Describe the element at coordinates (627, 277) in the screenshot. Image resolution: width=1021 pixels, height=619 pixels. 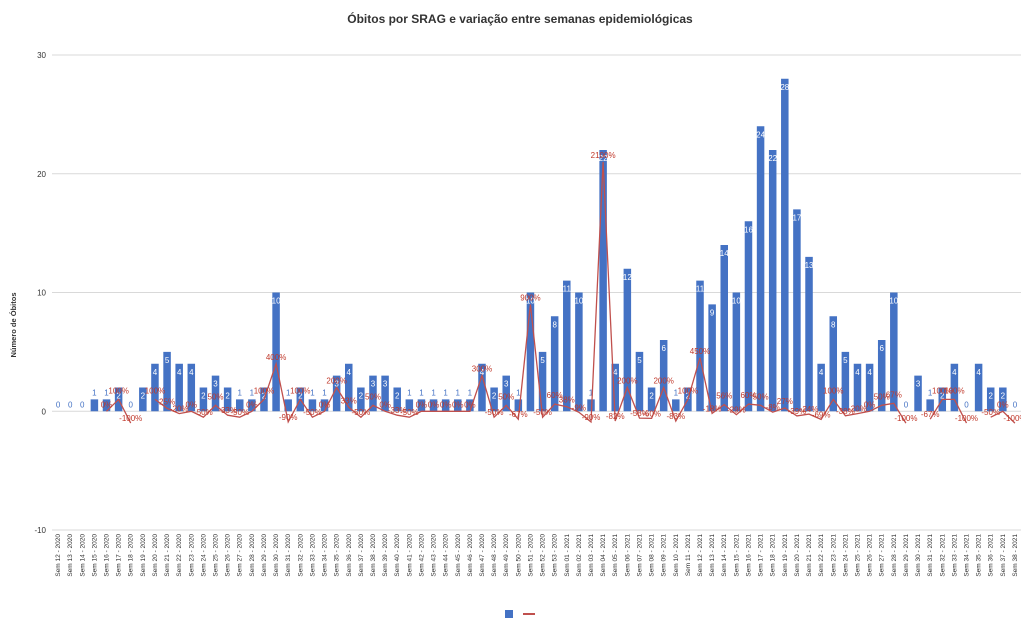
I see `bar-data-label: 12` at that location.